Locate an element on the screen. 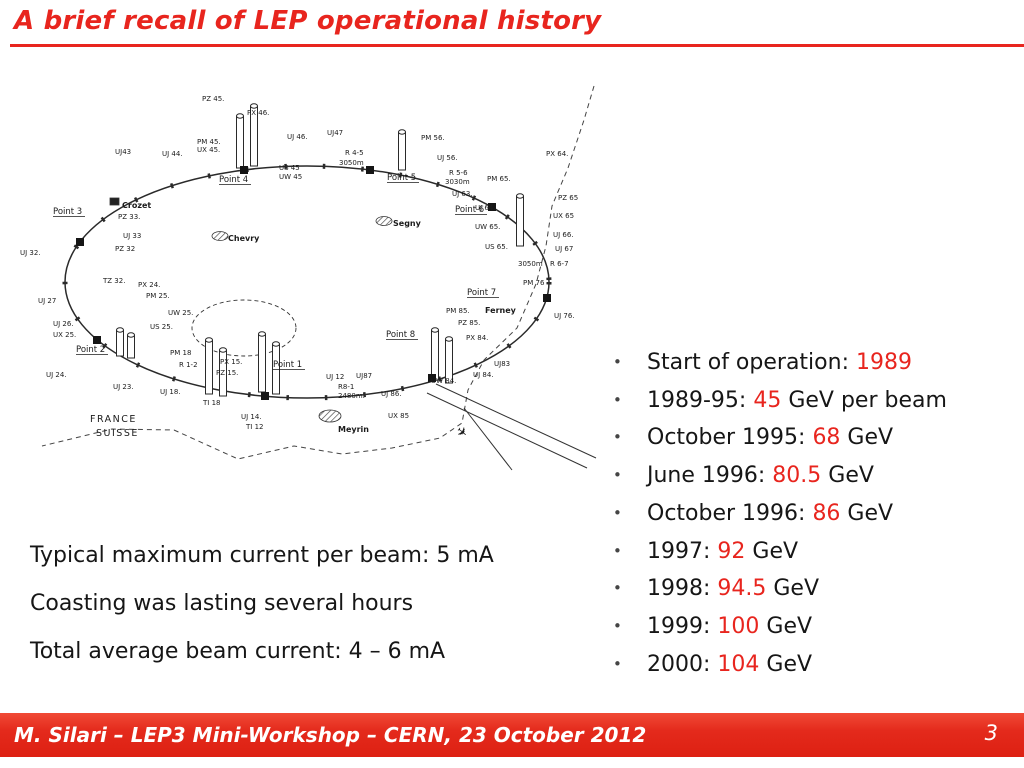 Image resolution: width=1024 pixels, height=768 pixels. component-label: UJ43 is located at coordinates (123, 152).